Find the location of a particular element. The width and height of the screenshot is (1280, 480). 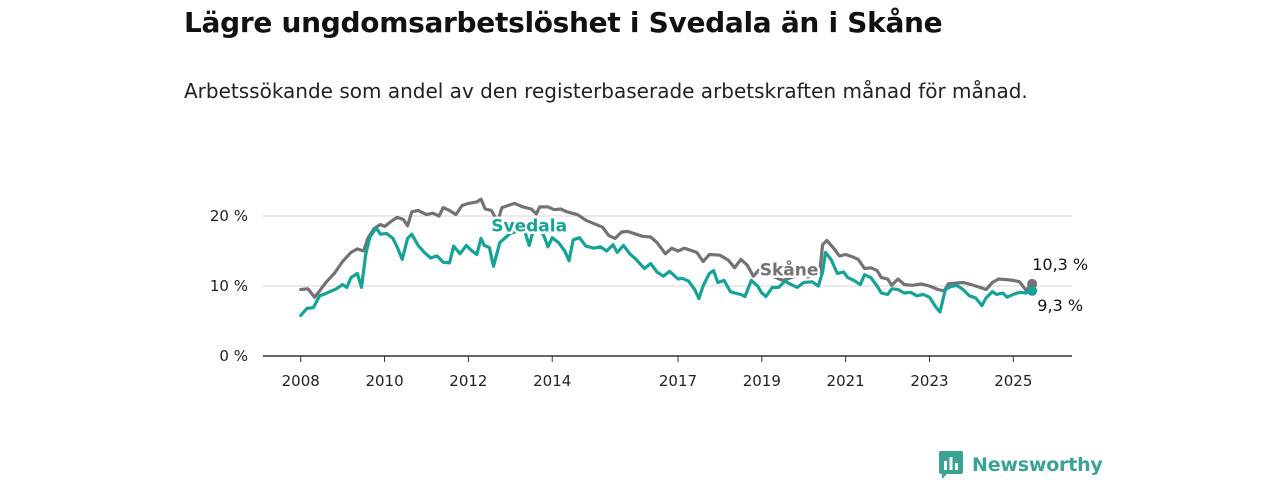

x-tick-label: 2010 is located at coordinates (384, 381).